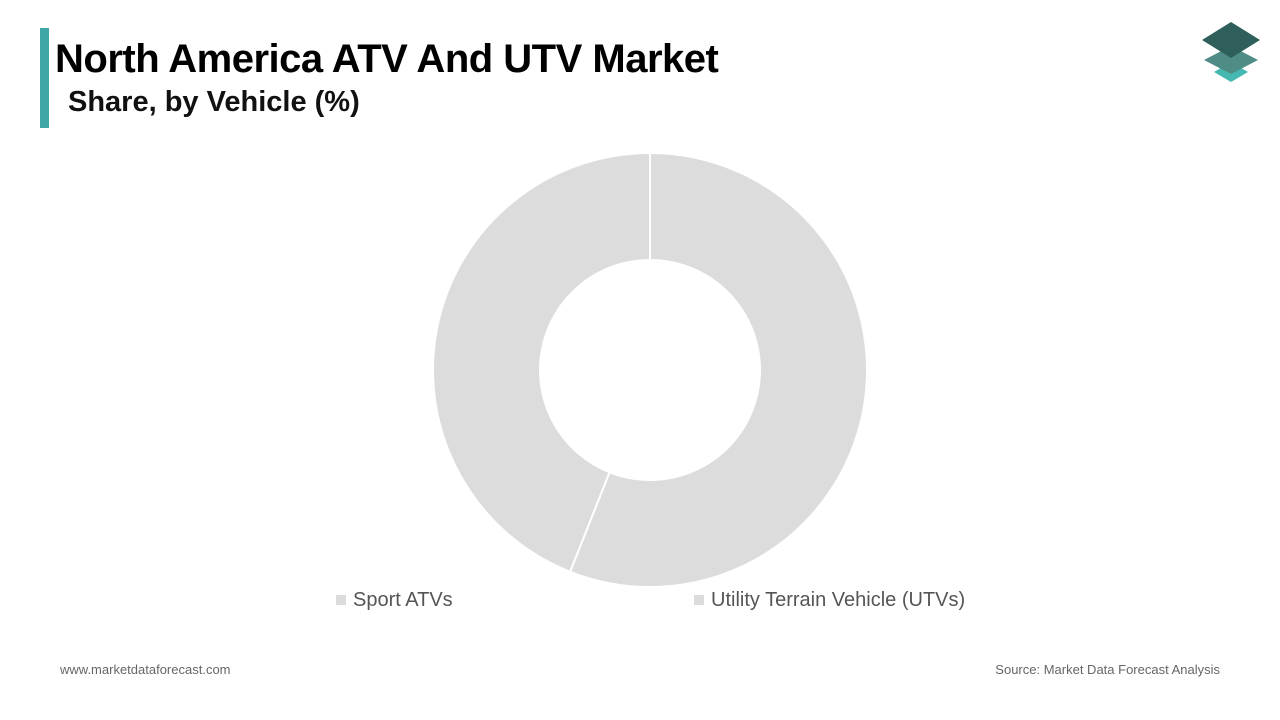 The height and width of the screenshot is (720, 1280). I want to click on footer-source: Source: Market Data Forecast Analysis, so click(1107, 669).